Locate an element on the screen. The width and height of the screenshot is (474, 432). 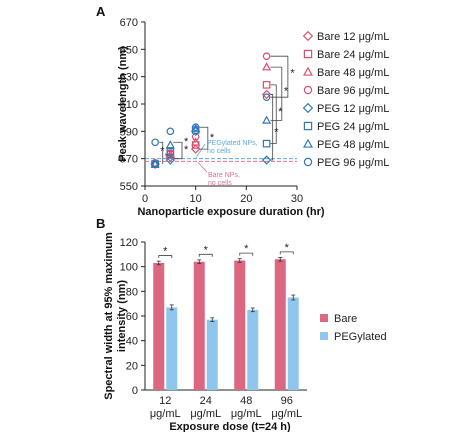
a-legend-label: PEG 96 μg/mL is located at coordinates (353, 163).